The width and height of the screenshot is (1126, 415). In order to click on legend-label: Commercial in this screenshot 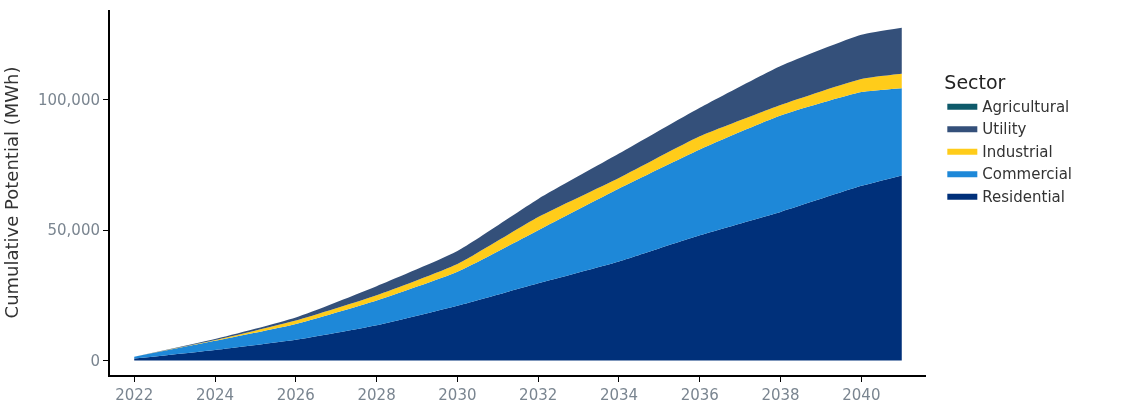, I will do `click(1027, 174)`.